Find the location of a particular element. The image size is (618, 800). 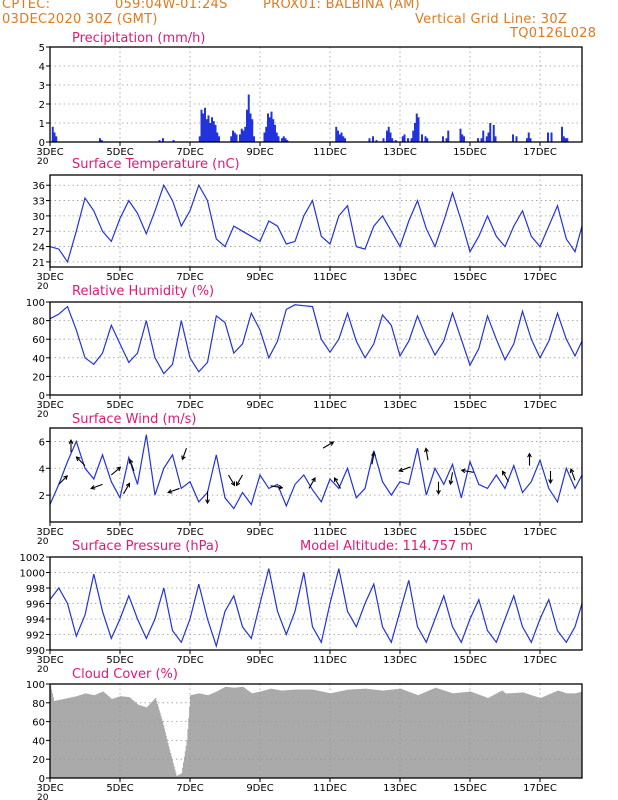

temp-title: Surface Temperature (nC) is located at coordinates (156, 164).